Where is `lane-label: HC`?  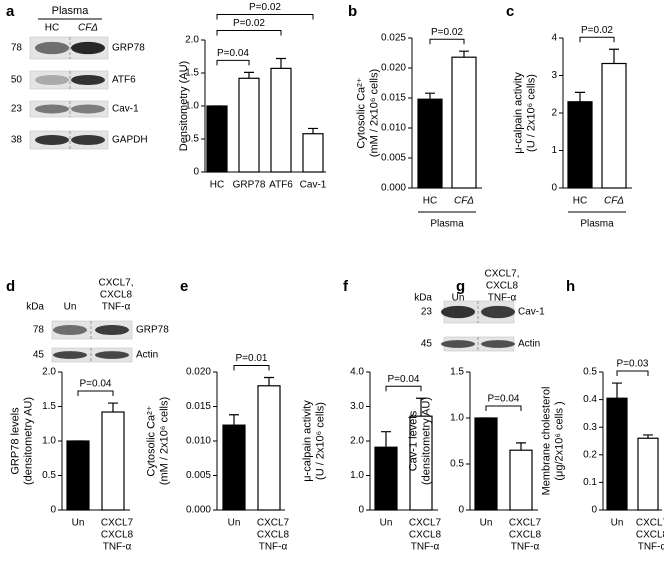 lane-label: HC is located at coordinates (52, 28).